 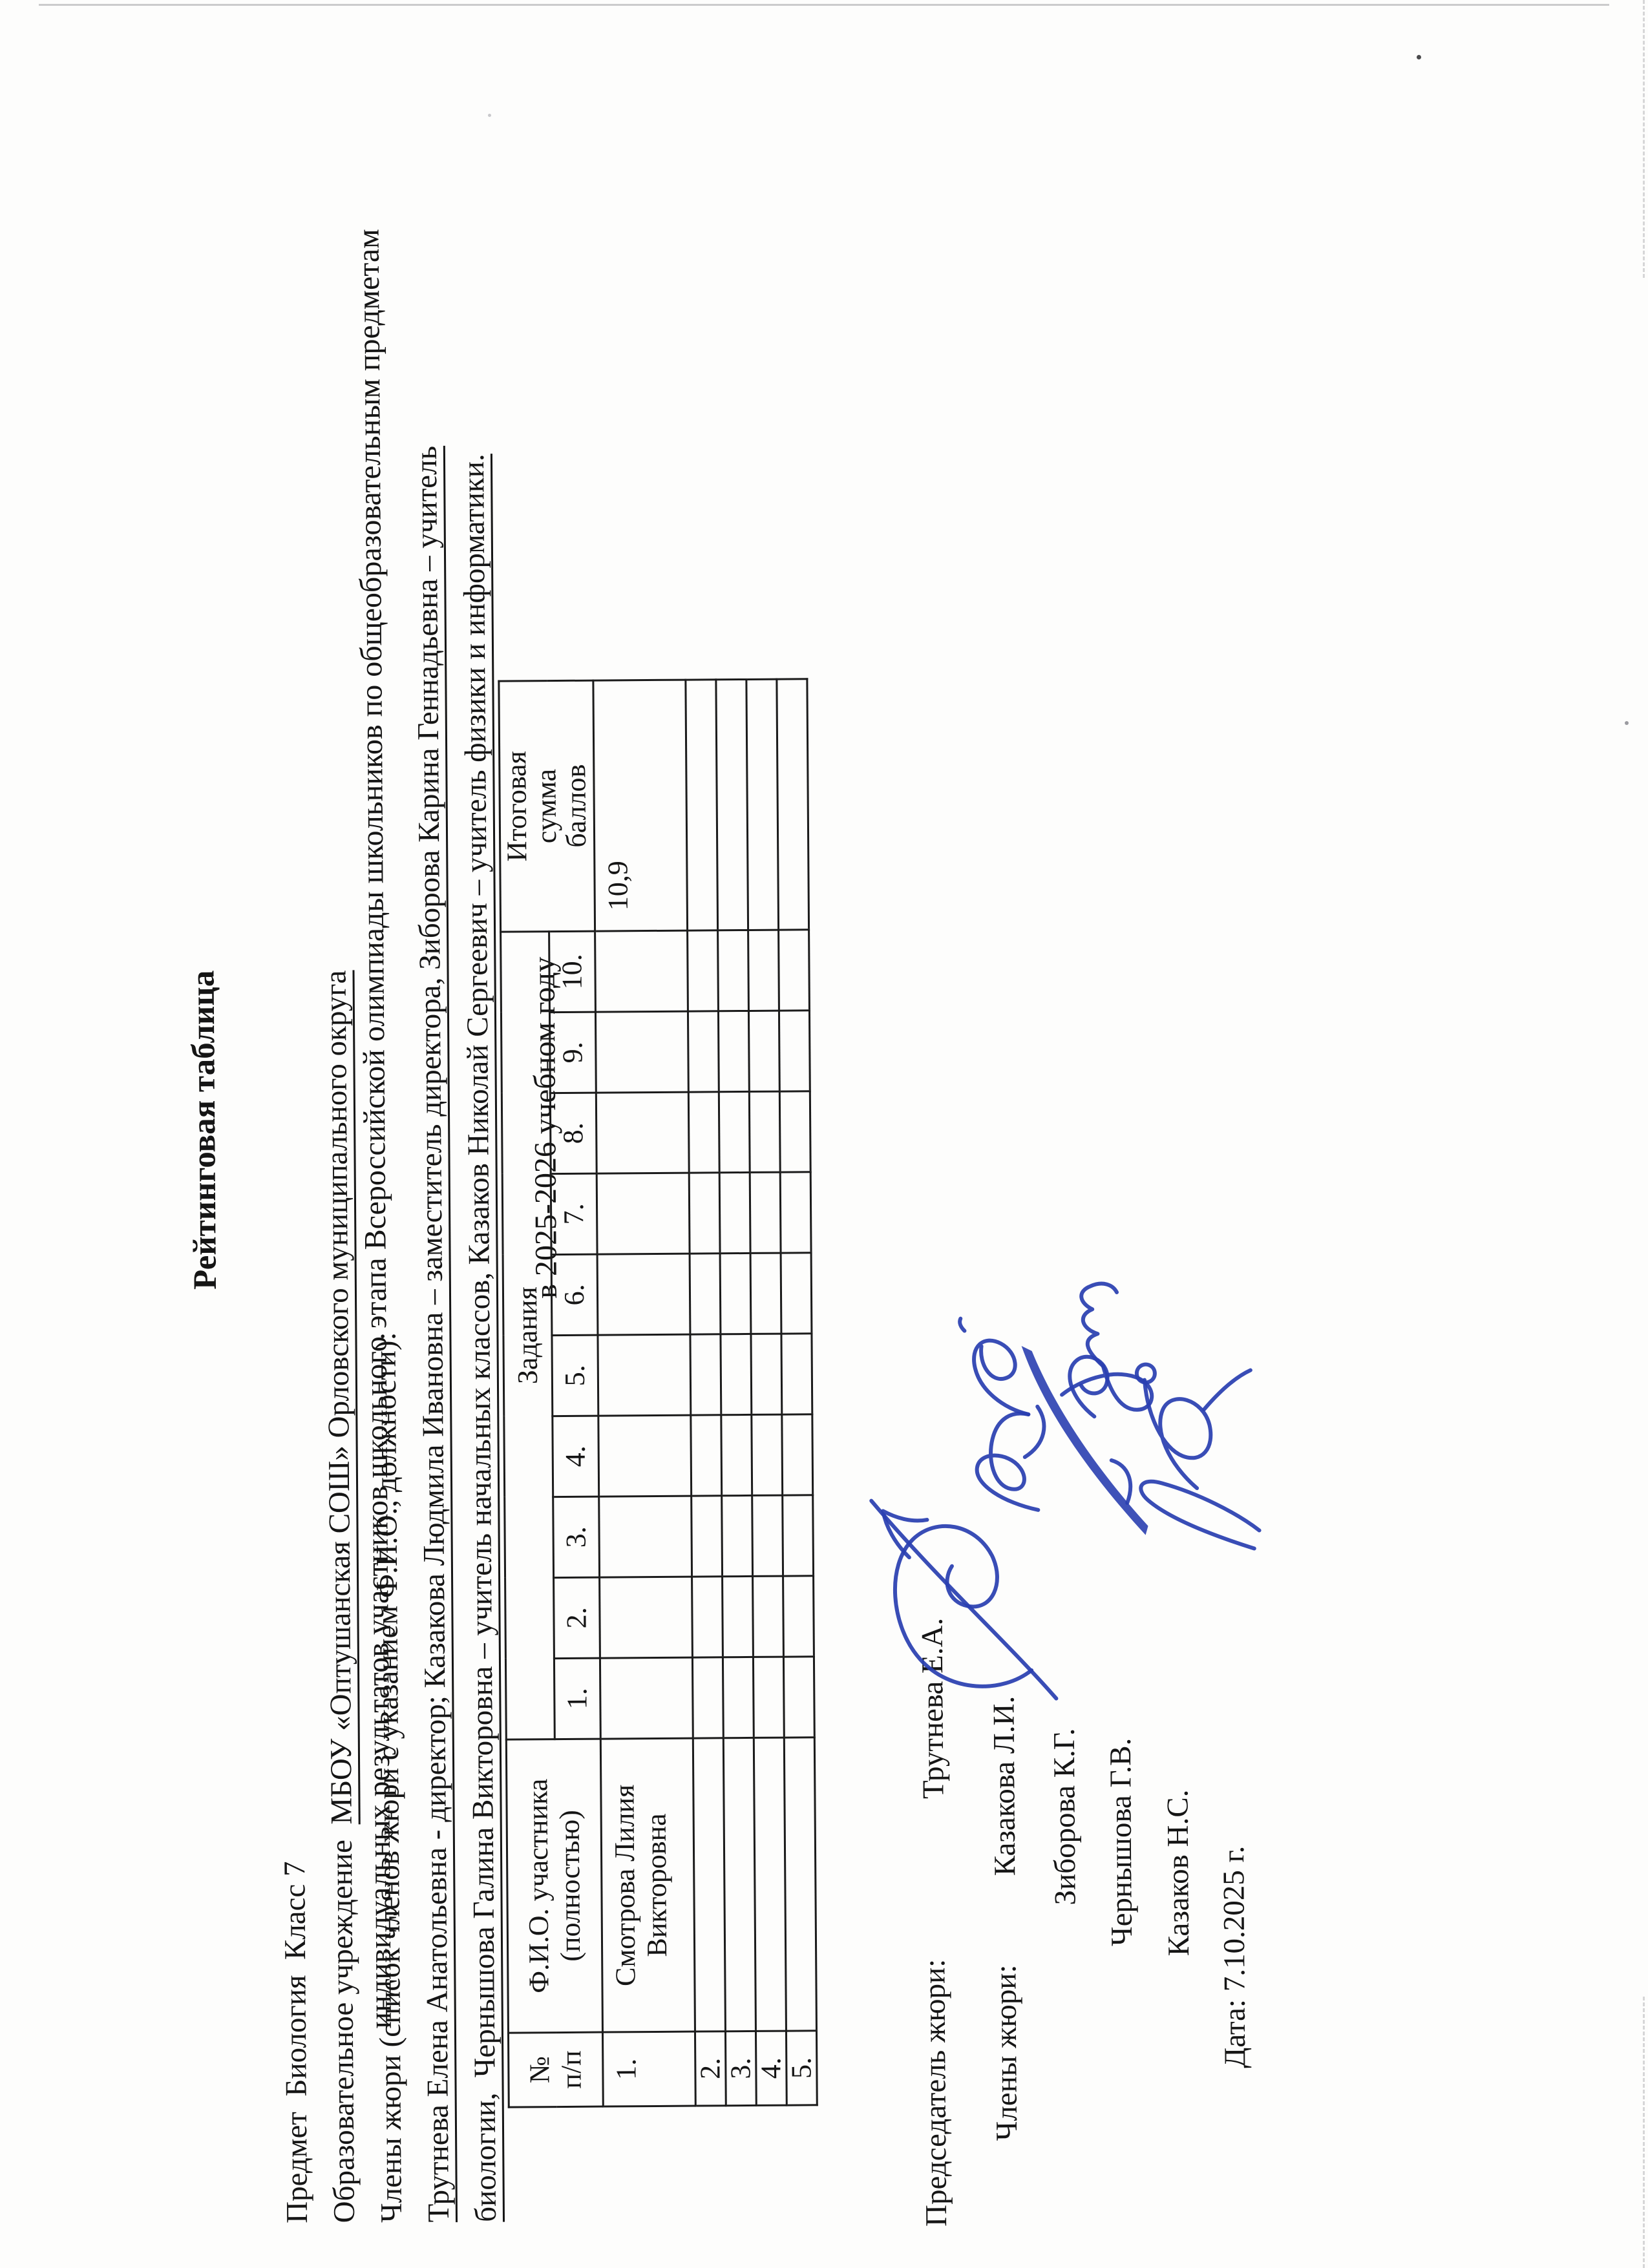 I want to click on task-col-header: 4., so click(x=575, y=1457).